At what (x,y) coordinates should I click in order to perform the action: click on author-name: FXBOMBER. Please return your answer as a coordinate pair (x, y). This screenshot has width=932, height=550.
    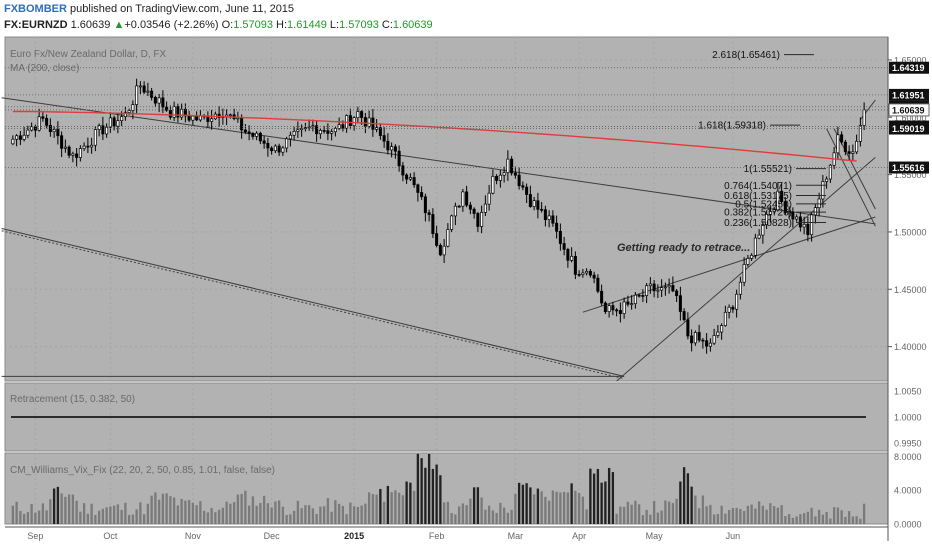
    Looking at the image, I should click on (35, 9).